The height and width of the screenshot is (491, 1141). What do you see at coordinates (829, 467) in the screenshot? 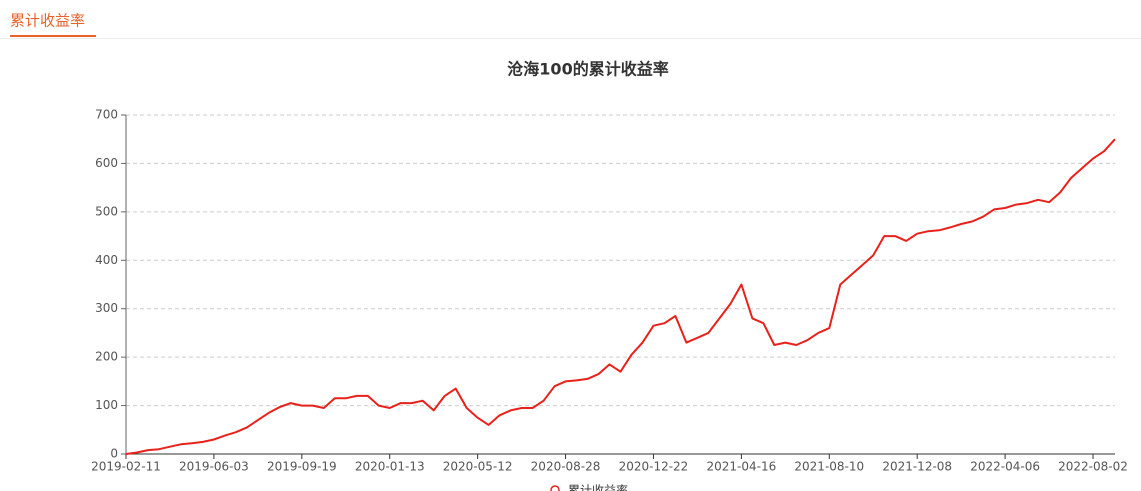
I see `x-tick-label: 2021-08-10` at bounding box center [829, 467].